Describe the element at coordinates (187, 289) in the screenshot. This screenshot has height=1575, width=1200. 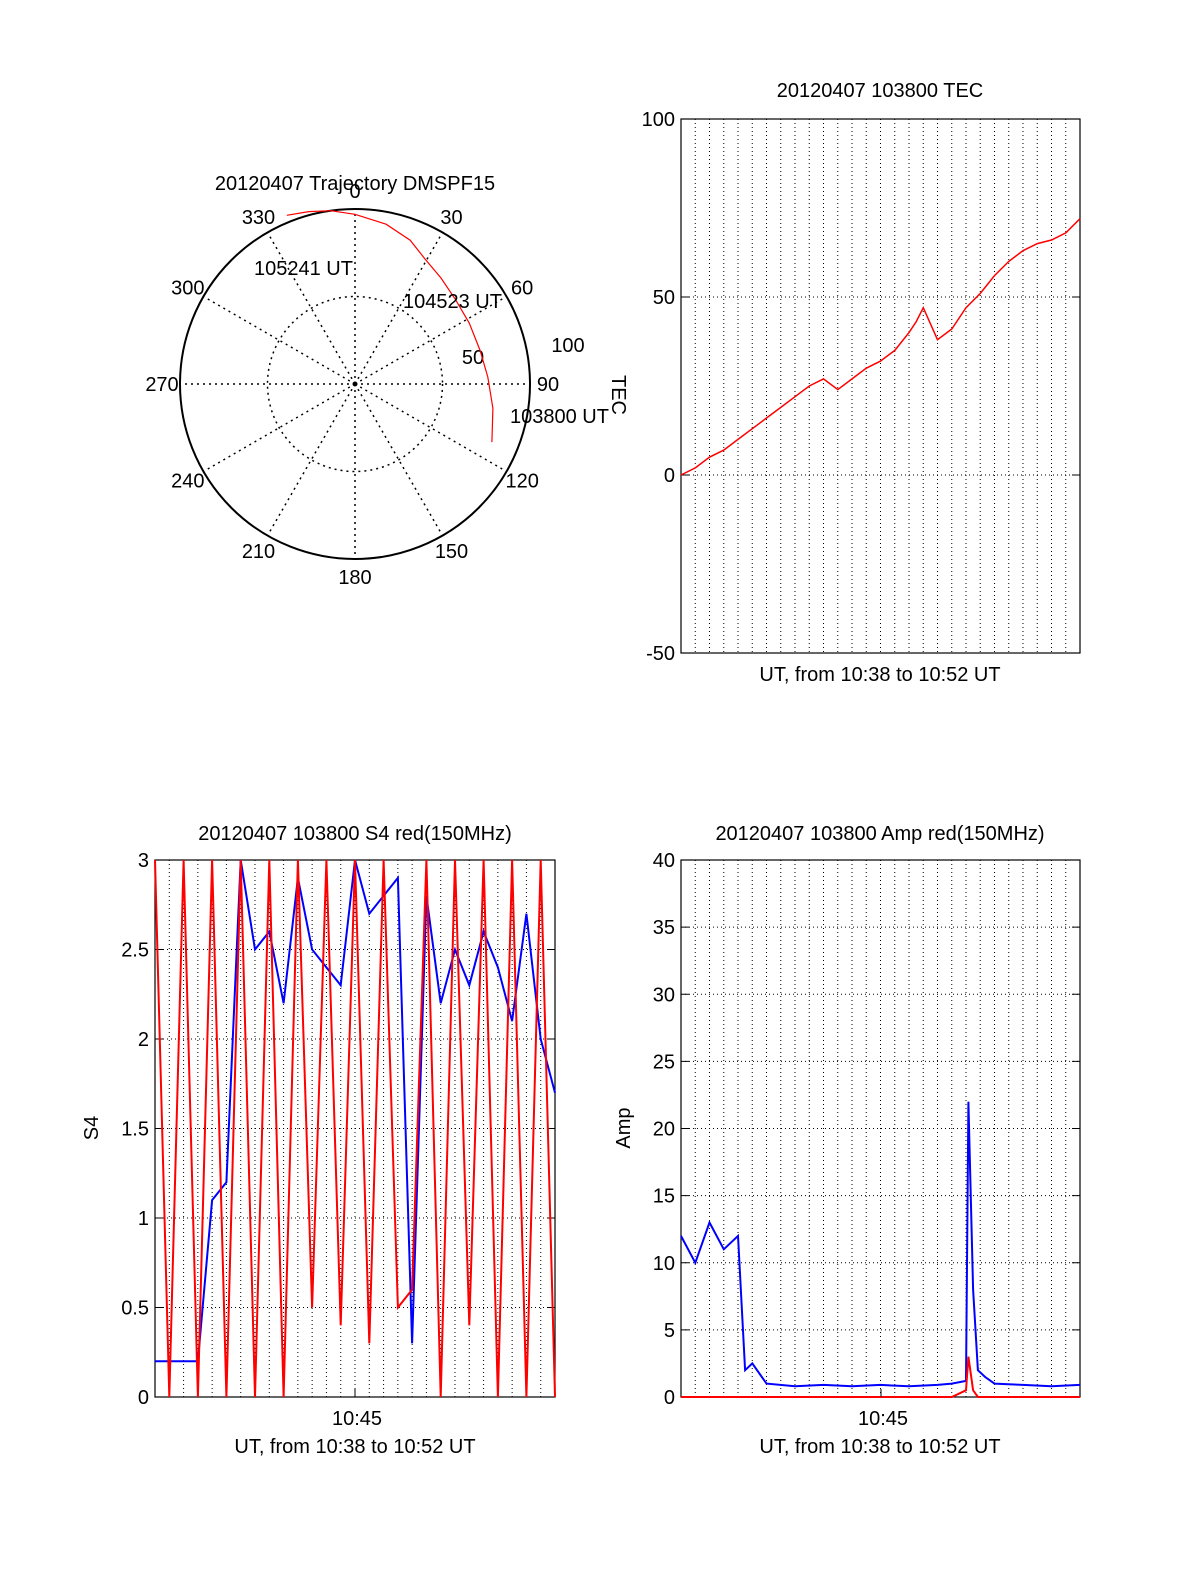
I see `polar-azimuth-label: 300` at that location.